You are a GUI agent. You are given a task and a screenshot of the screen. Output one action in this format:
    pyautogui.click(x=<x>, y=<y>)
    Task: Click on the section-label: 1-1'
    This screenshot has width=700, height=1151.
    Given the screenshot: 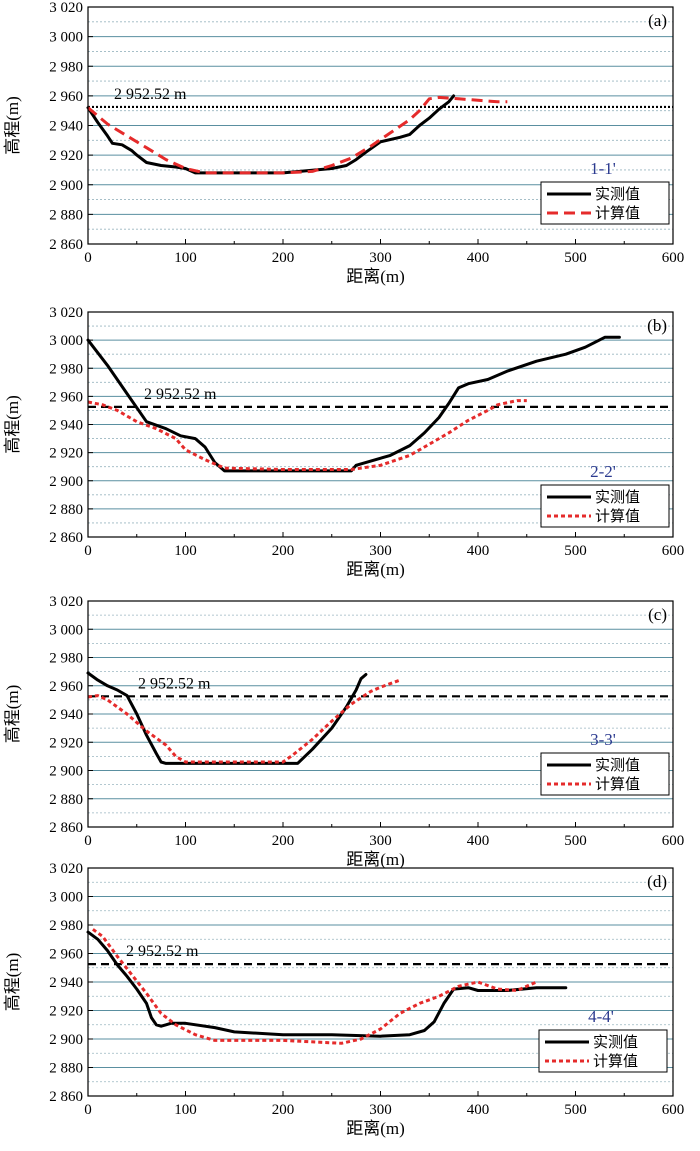 What is the action you would take?
    pyautogui.click(x=603, y=168)
    